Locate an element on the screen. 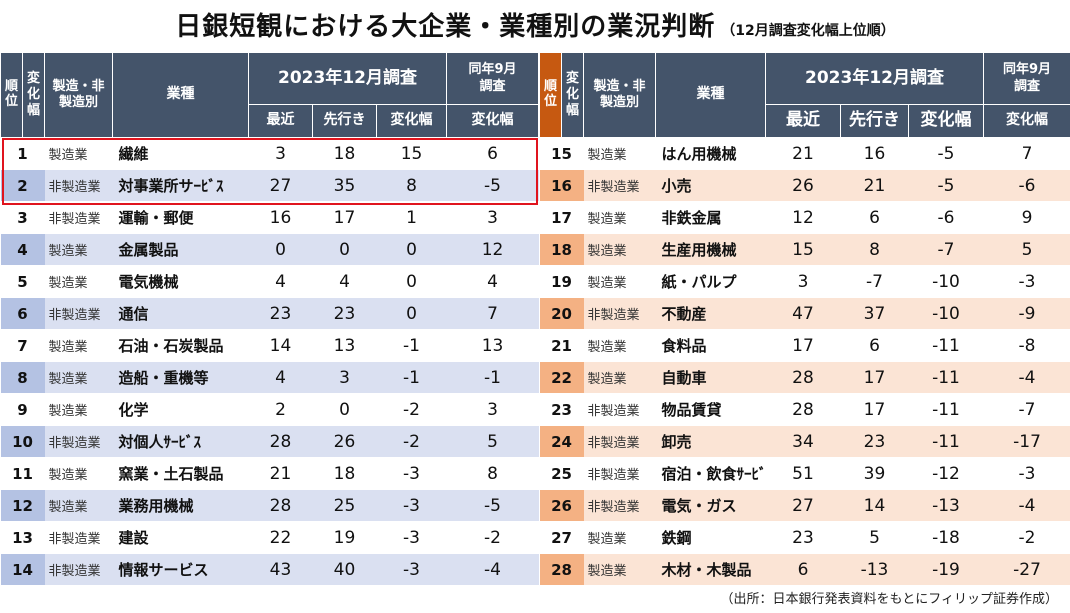  industry-cell: 食料品 is located at coordinates (710, 345).